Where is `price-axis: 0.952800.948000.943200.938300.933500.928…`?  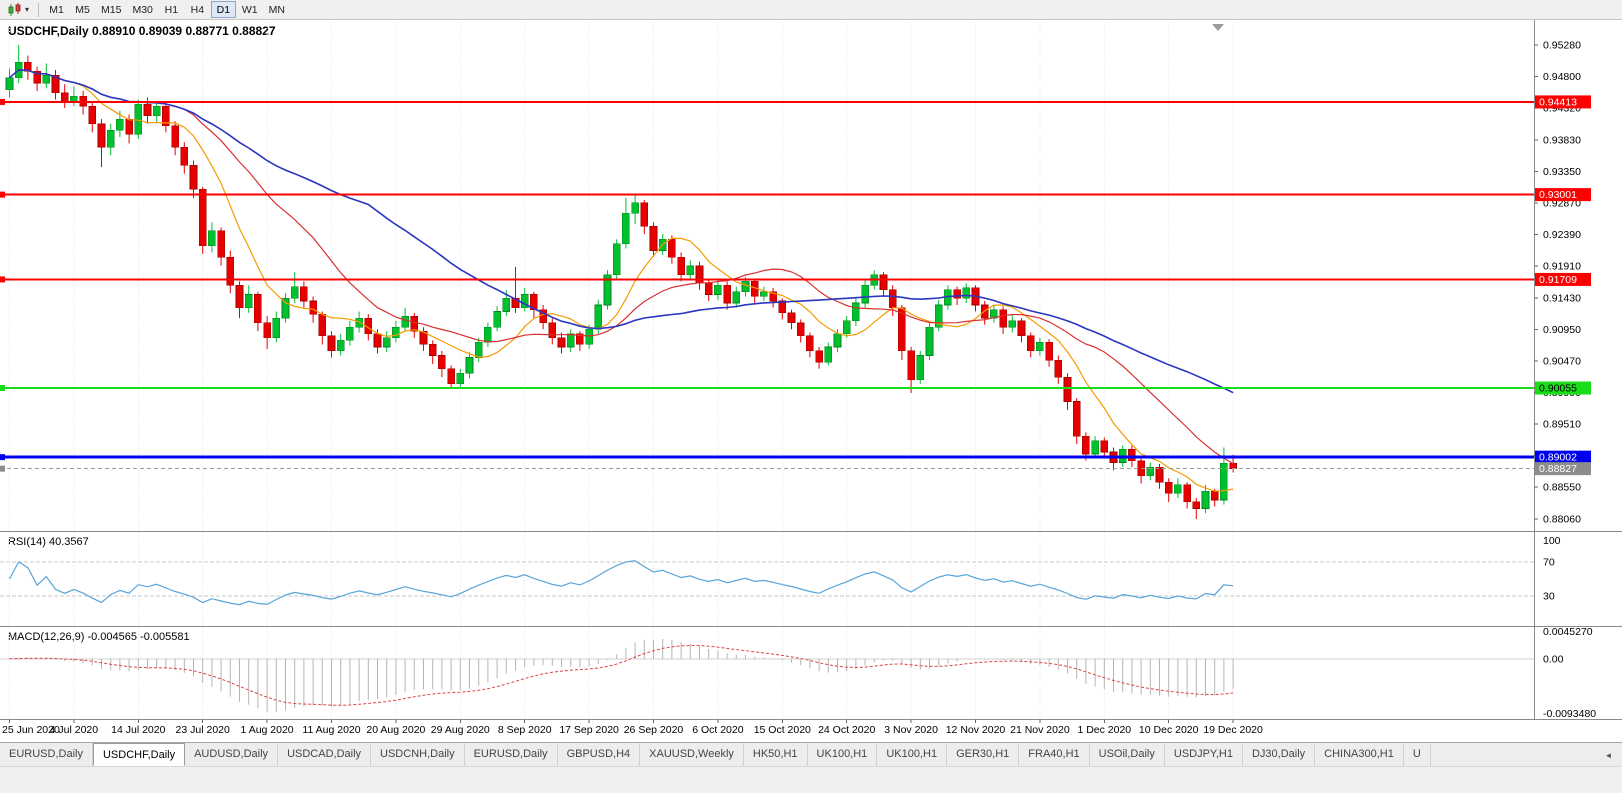
price-axis: 0.952800.948000.943200.938300.933500.928… is located at coordinates (1562, 369).